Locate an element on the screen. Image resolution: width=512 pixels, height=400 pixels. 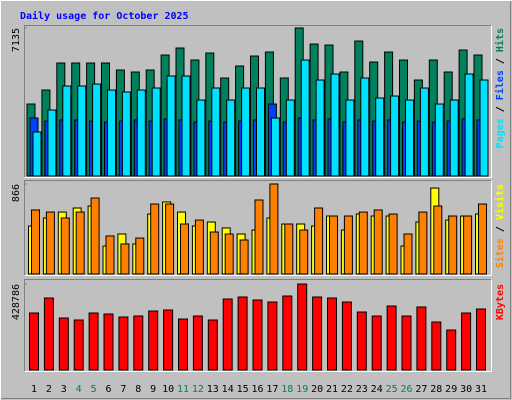
x-tick-label: 27 is located at coordinates (421, 389).